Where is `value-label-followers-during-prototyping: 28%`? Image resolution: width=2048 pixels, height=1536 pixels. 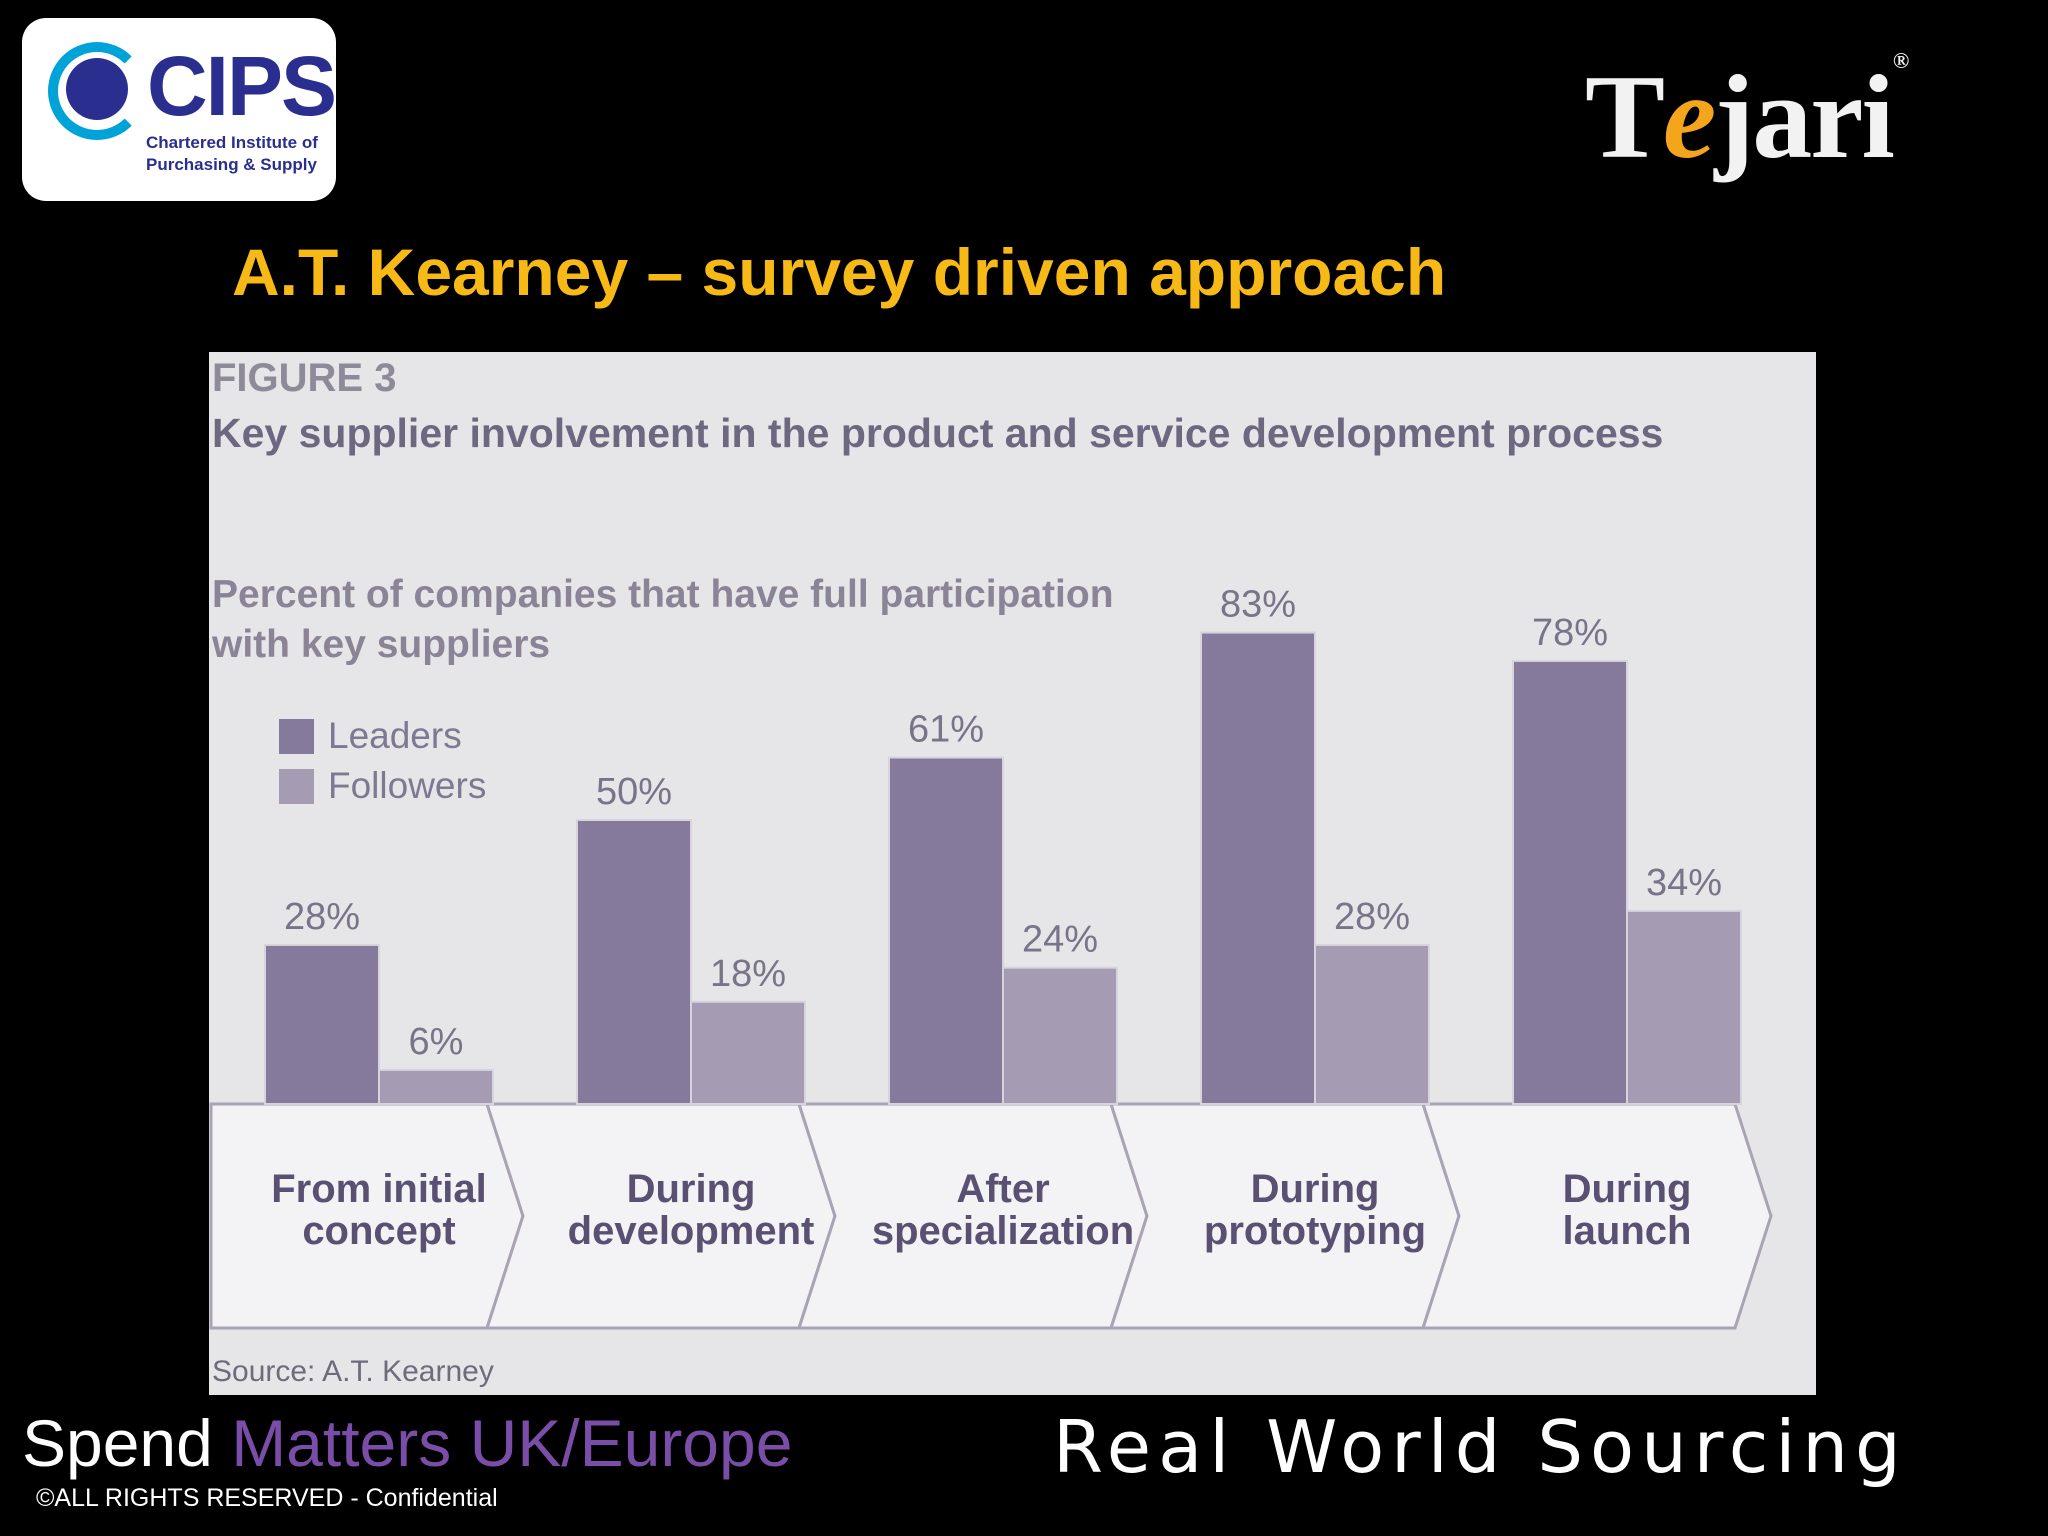
value-label-followers-during-prototyping: 28% is located at coordinates (1372, 917).